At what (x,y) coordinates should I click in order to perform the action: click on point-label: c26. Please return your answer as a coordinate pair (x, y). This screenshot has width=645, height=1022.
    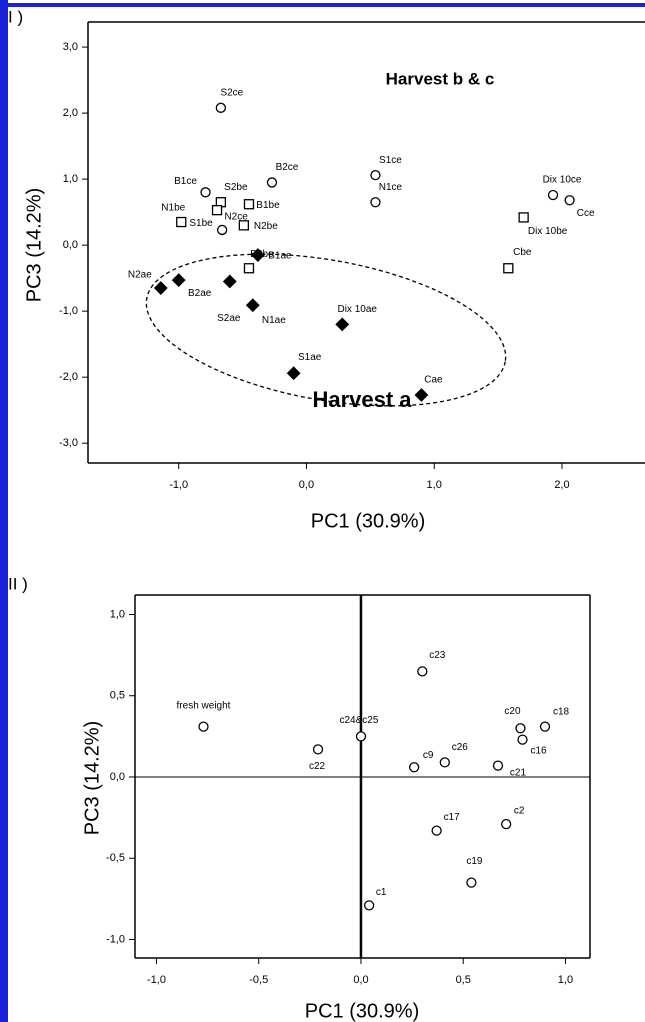
    Looking at the image, I should click on (460, 747).